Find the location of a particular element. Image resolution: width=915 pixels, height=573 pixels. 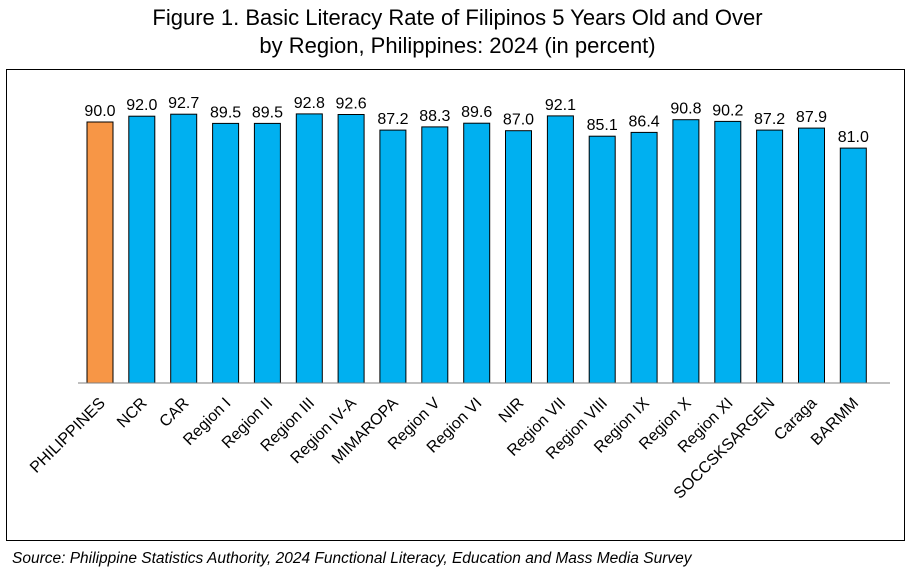

bar-ncr is located at coordinates (142, 249).